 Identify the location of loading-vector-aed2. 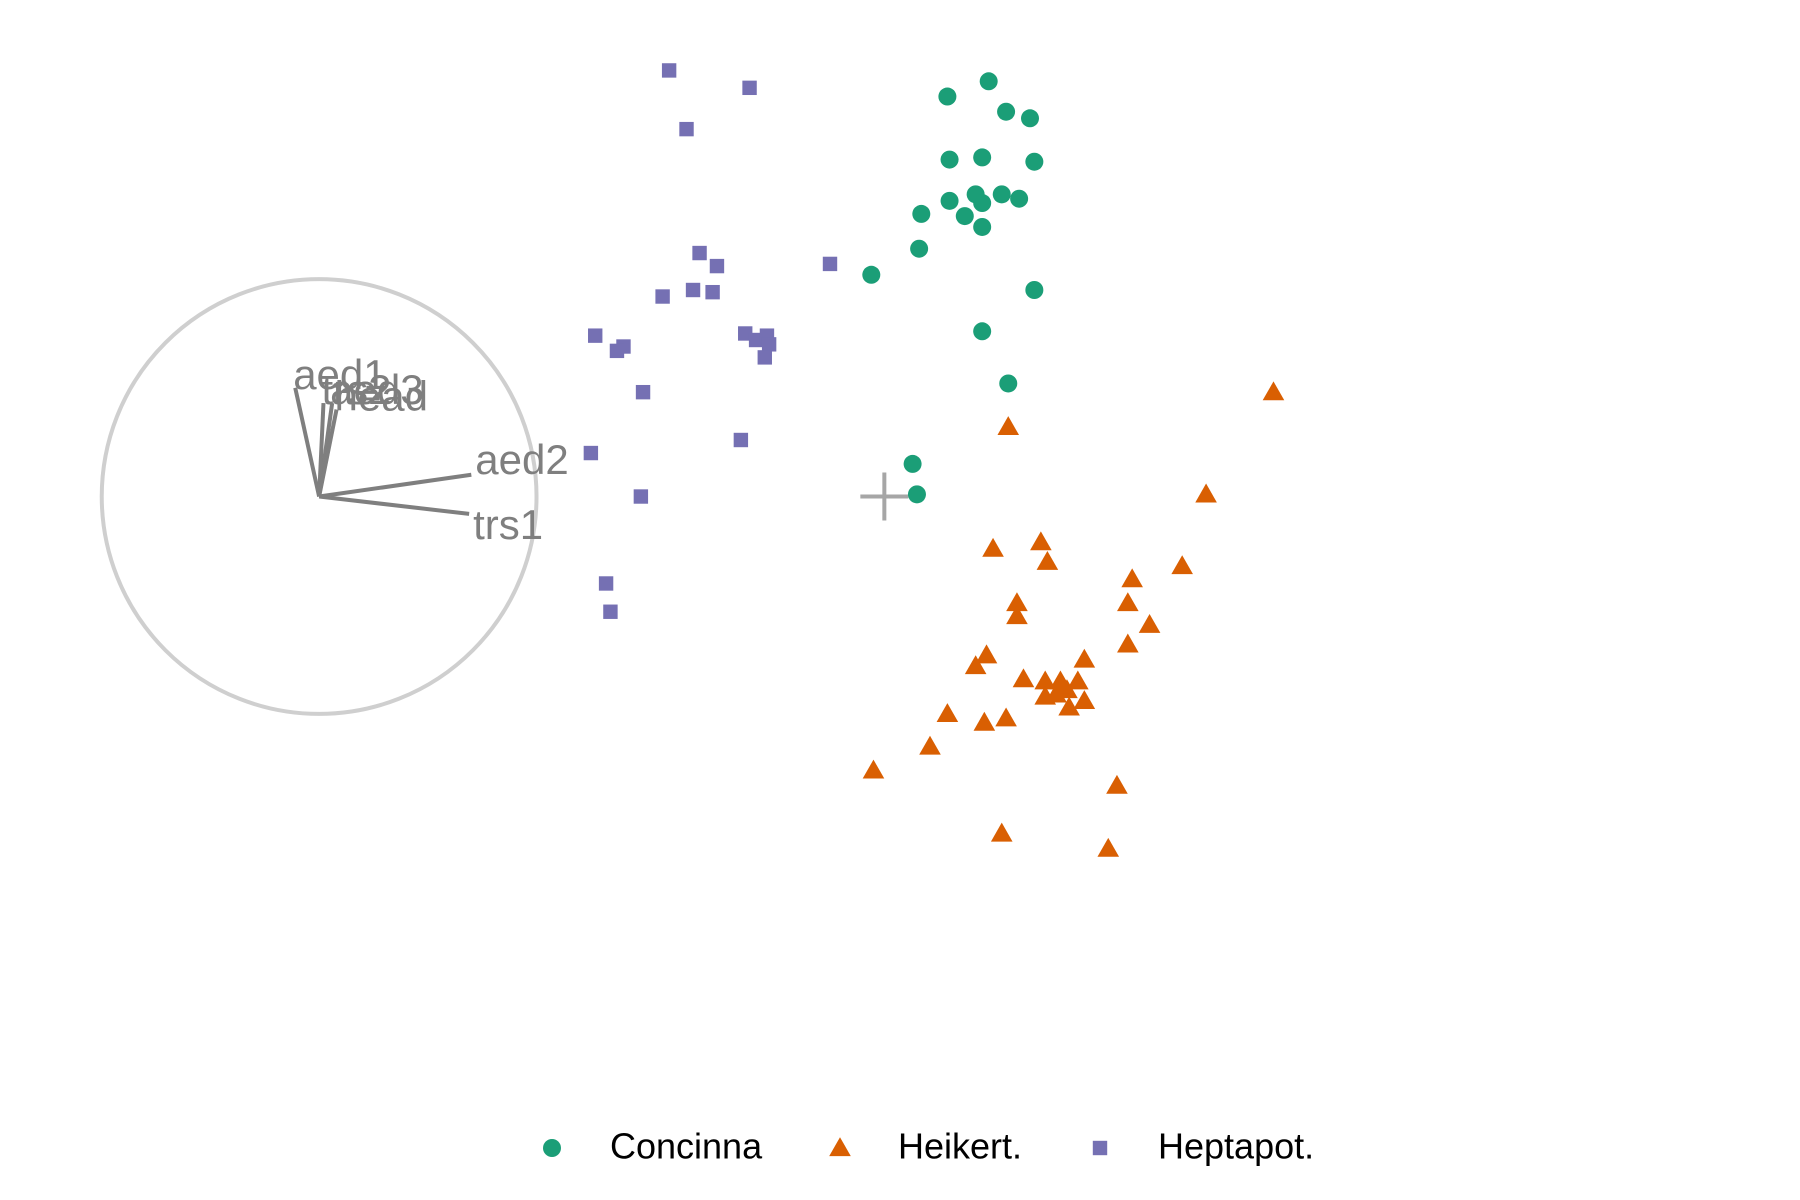
(395, 485).